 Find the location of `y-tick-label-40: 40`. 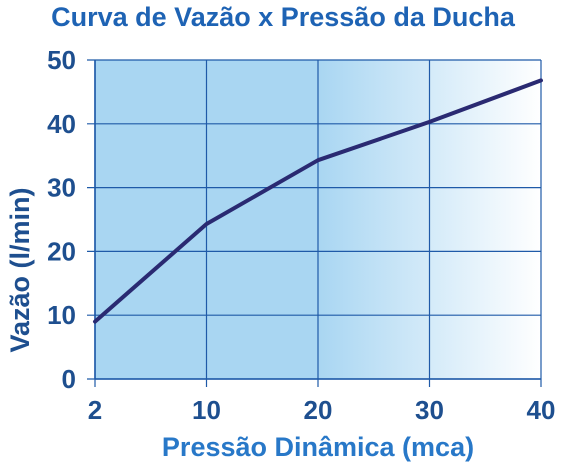

y-tick-label-40: 40 is located at coordinates (61, 124).